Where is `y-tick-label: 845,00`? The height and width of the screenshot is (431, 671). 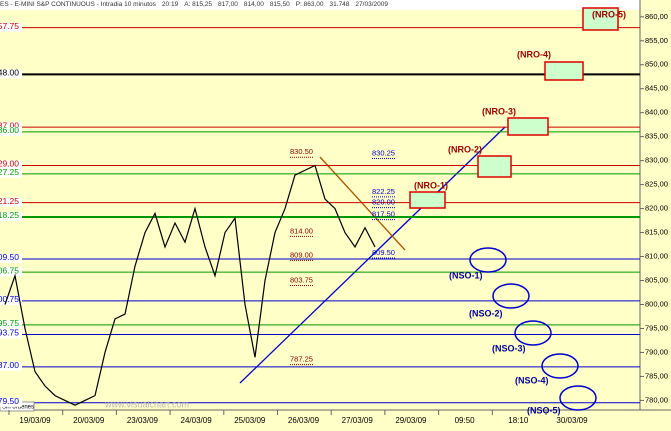 y-tick-label: 845,00 is located at coordinates (656, 88).